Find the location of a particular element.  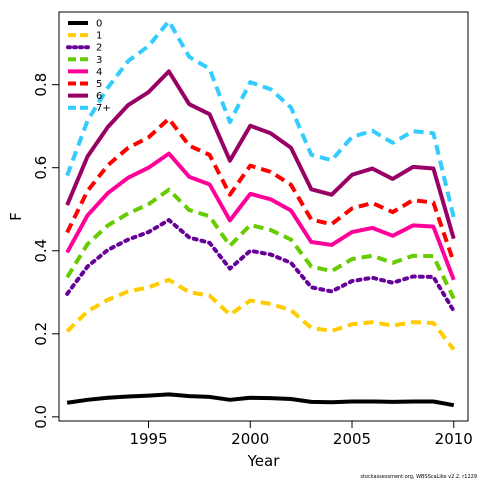

x-tick-label: 2010 is located at coordinates (454, 439).